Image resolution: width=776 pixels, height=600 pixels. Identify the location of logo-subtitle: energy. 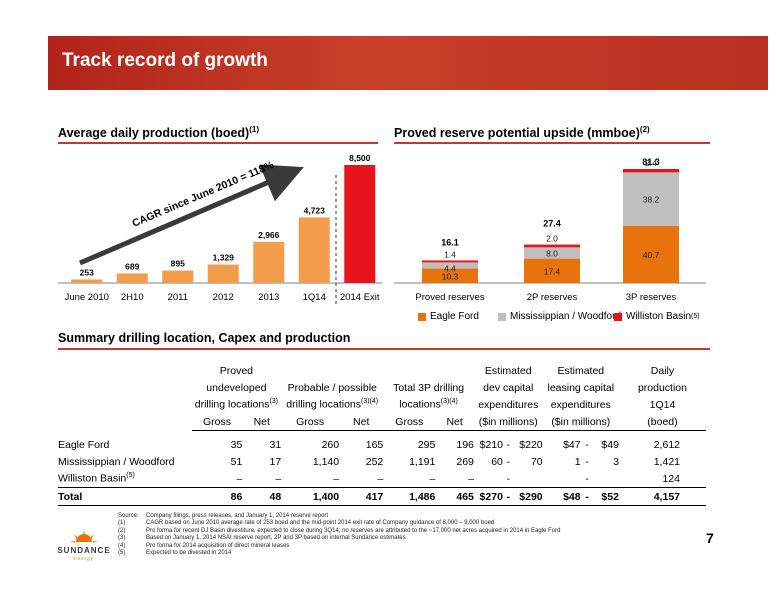
(84, 558).